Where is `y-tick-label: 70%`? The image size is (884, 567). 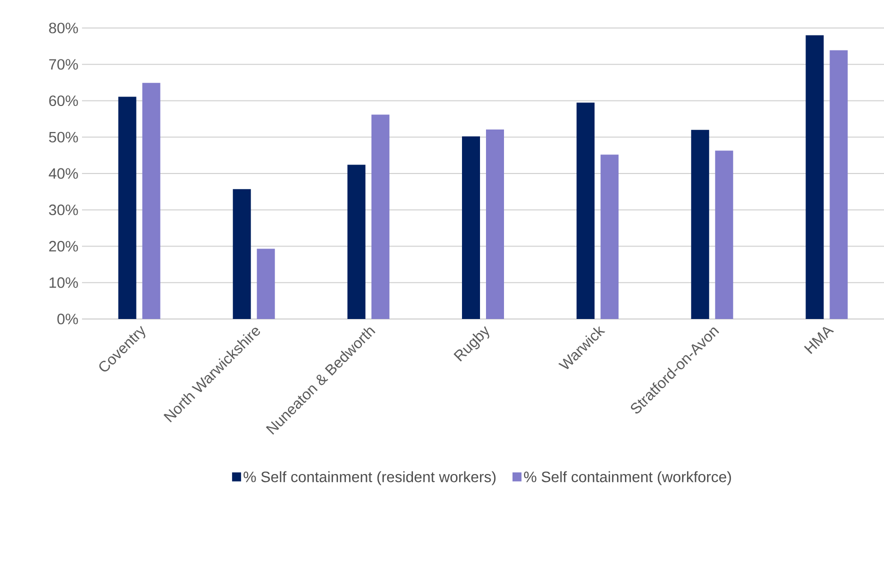 y-tick-label: 70% is located at coordinates (63, 64).